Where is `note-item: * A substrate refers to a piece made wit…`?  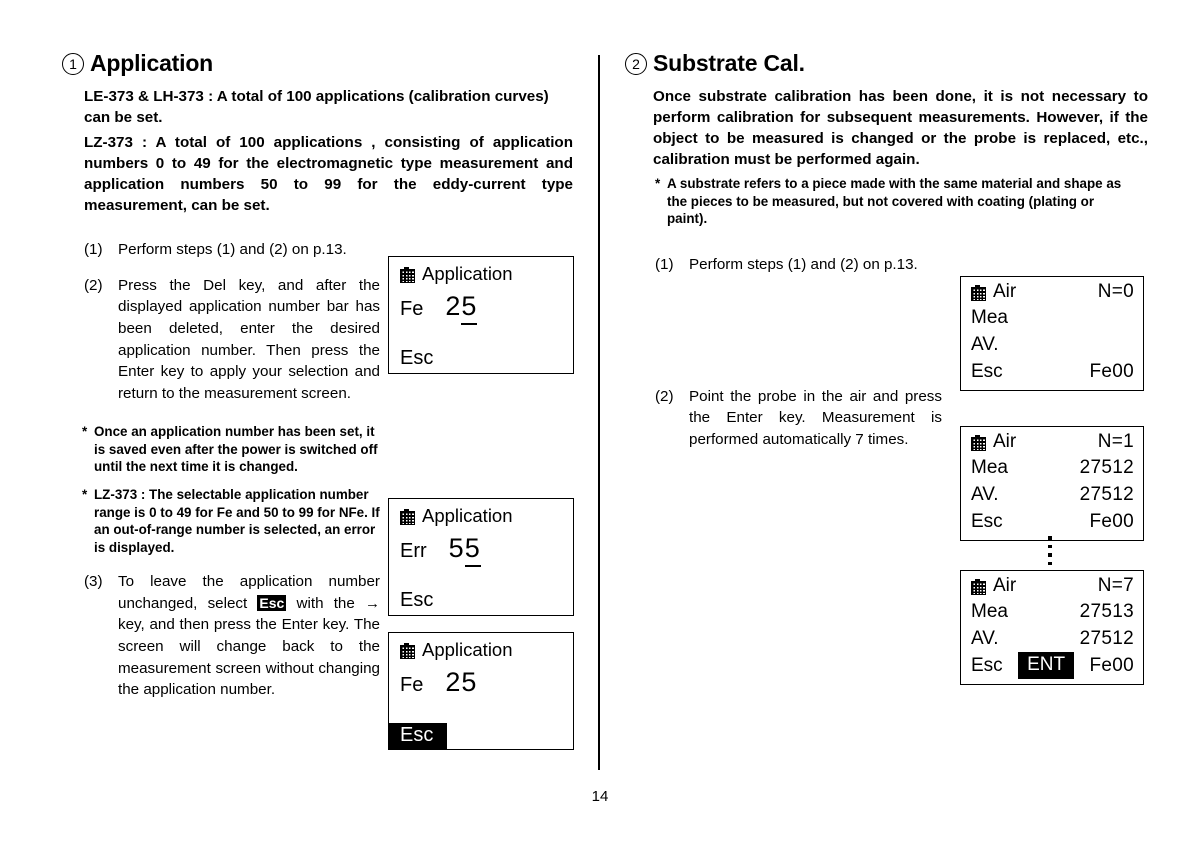 note-item: * A substrate refers to a piece made wit… is located at coordinates (895, 201).